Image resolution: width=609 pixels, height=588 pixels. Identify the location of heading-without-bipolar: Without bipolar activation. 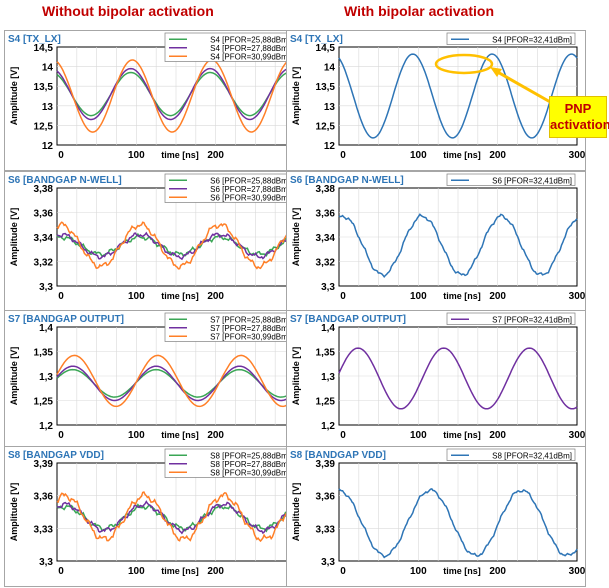
(128, 11).